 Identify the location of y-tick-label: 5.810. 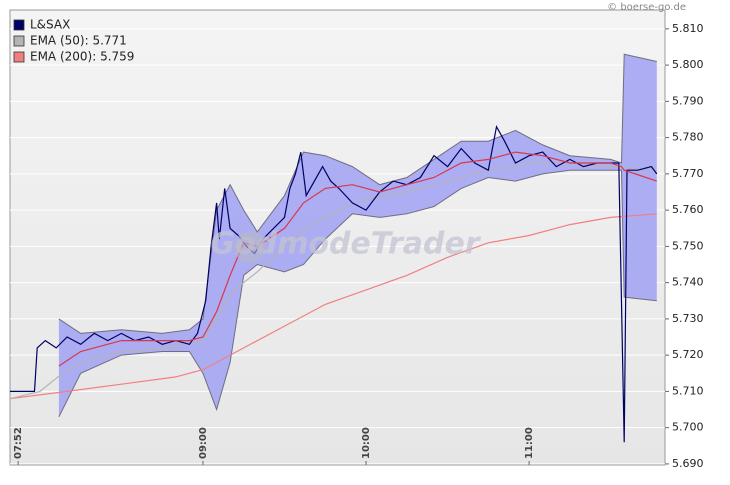
(688, 28).